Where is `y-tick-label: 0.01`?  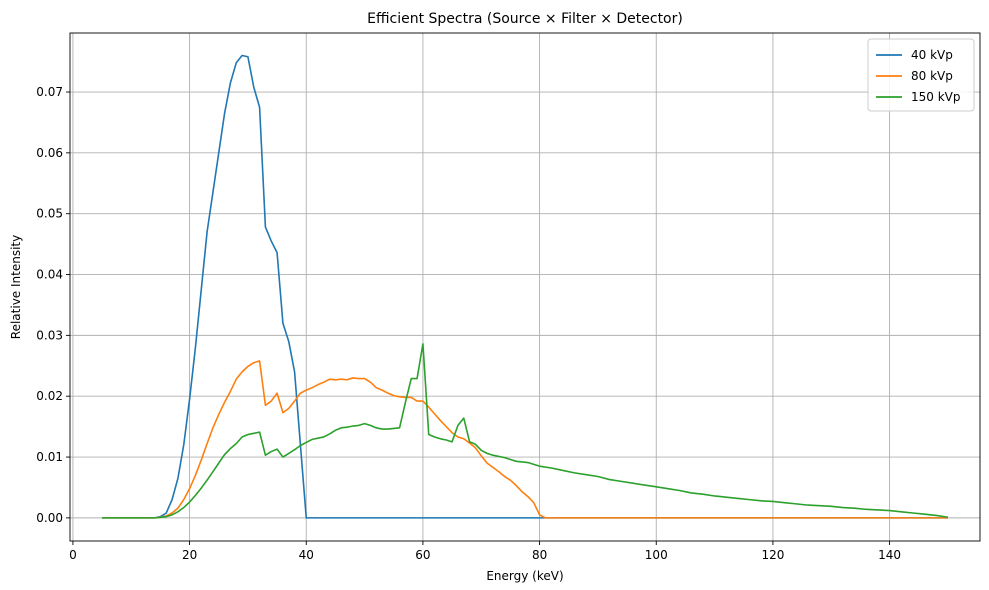 y-tick-label: 0.01 is located at coordinates (49, 457).